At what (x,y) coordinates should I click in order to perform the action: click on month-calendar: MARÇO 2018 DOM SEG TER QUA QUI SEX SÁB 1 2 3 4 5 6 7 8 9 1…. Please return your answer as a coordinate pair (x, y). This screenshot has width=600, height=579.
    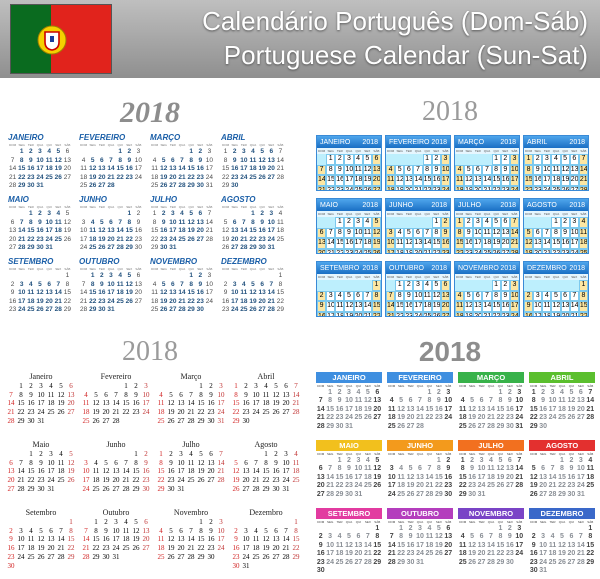
    Looking at the image, I should click on (487, 163).